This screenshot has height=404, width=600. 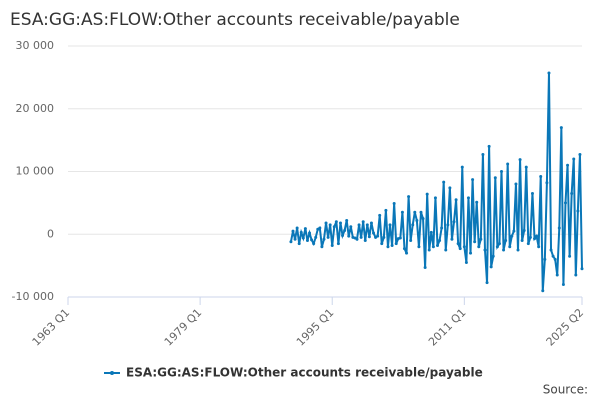 What do you see at coordinates (33, 296) in the screenshot?
I see `y-tick-label: -10 000` at bounding box center [33, 296].